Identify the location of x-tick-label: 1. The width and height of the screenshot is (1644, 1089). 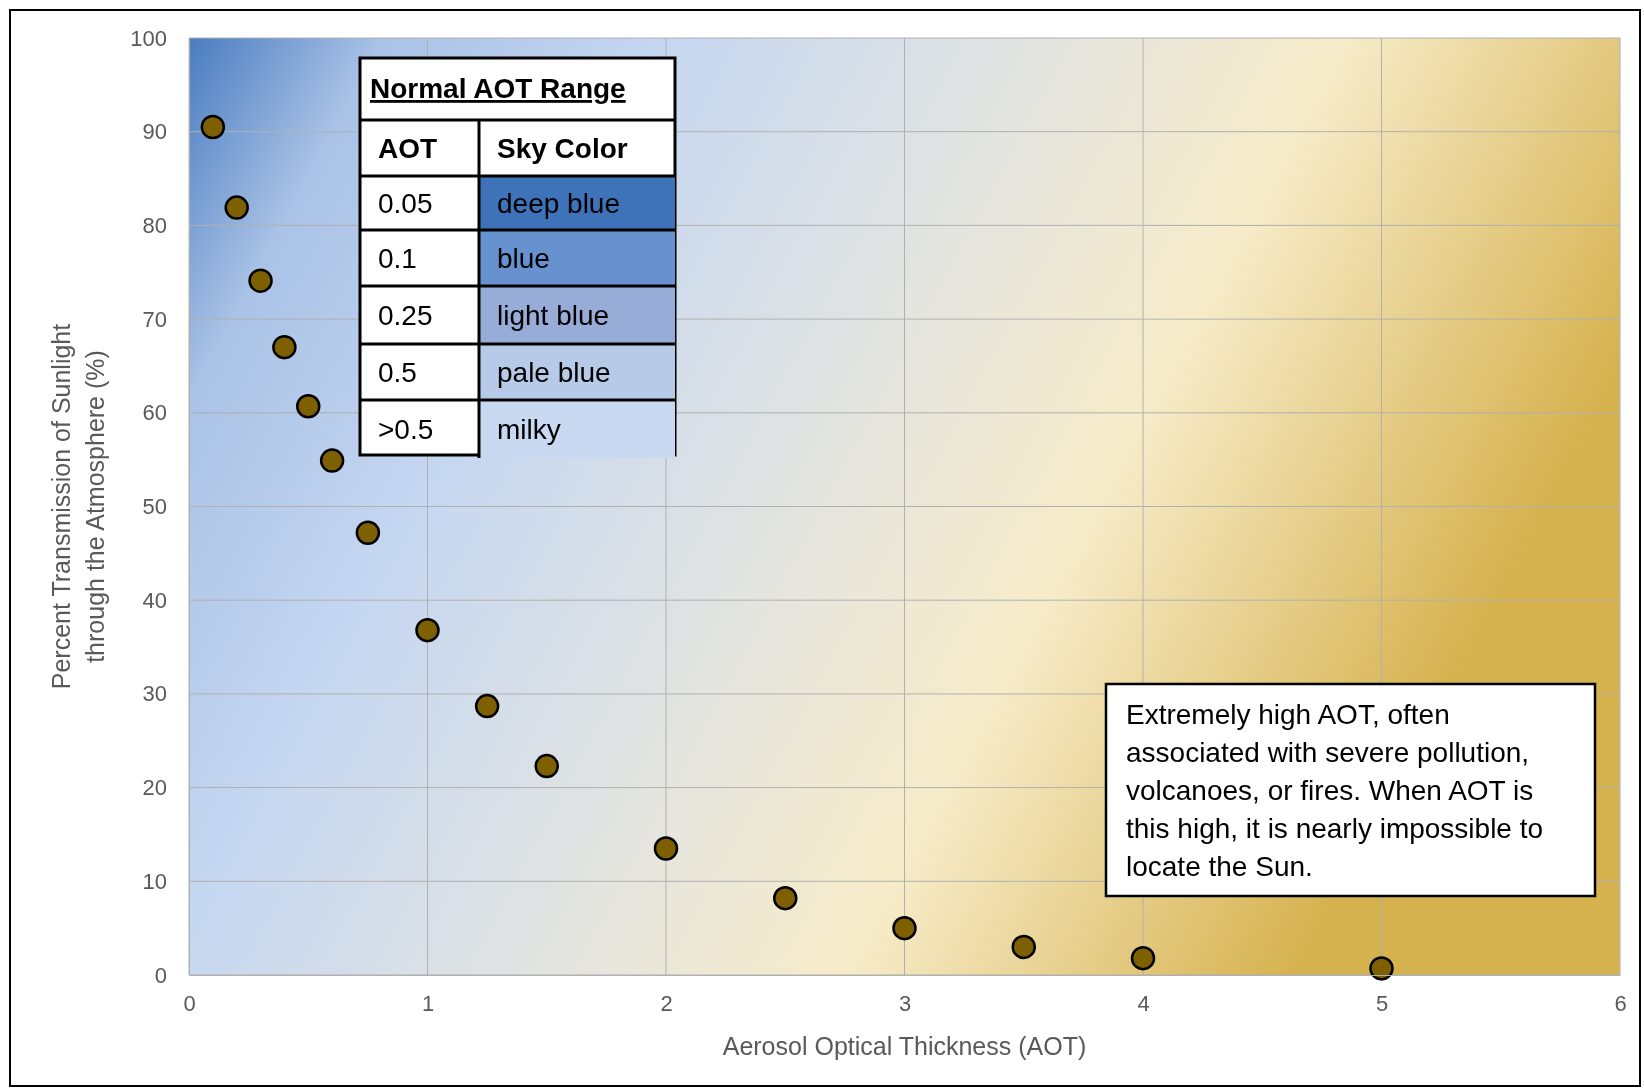
(428, 1003).